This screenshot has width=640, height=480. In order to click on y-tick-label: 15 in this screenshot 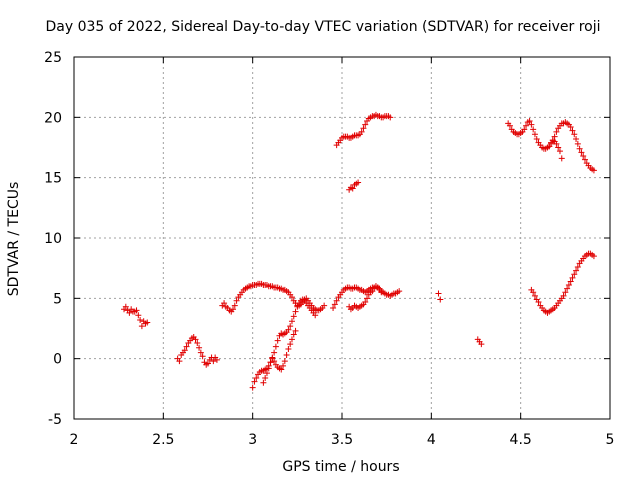, I will do `click(53, 179)`.